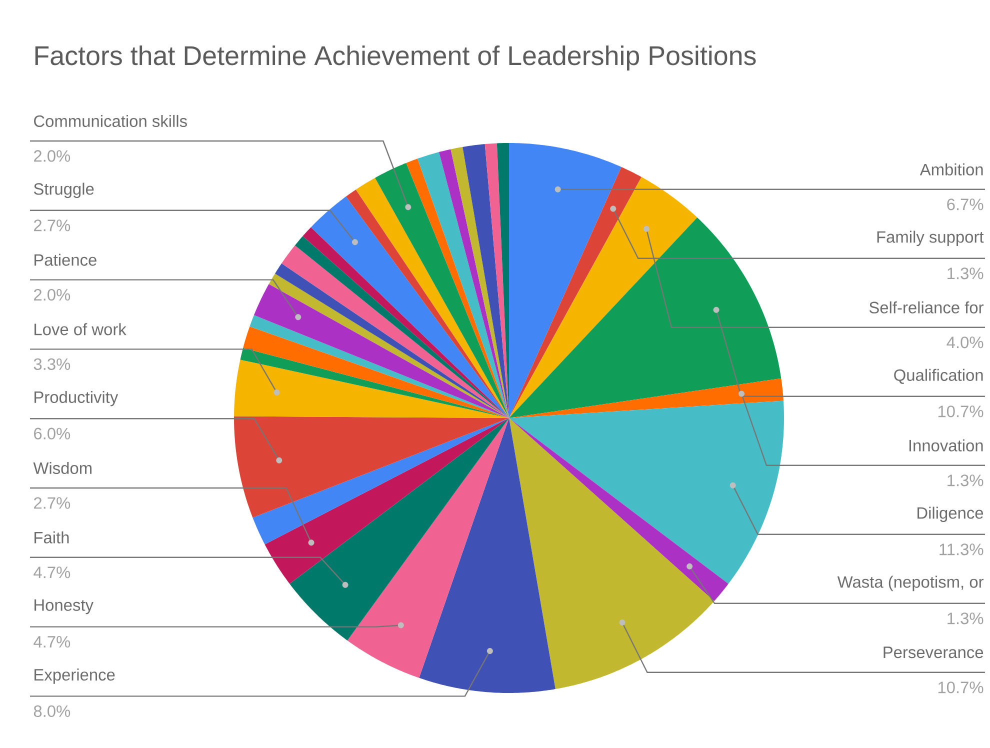  I want to click on data-label: 3.3%, so click(52, 364).